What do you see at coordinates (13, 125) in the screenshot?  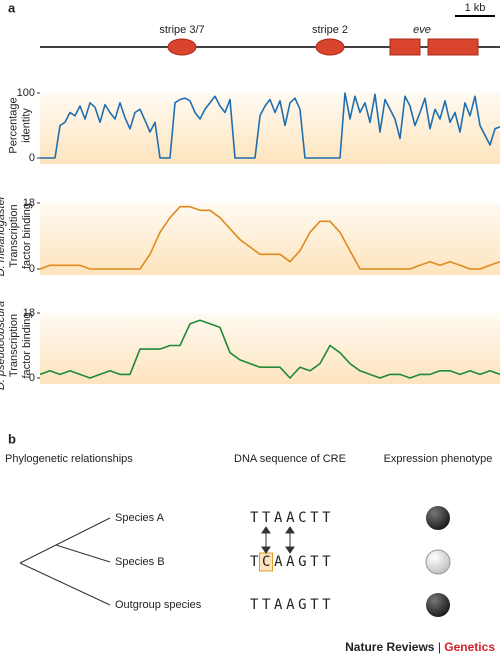 I see `y-axis-label-line: Percentage` at bounding box center [13, 125].